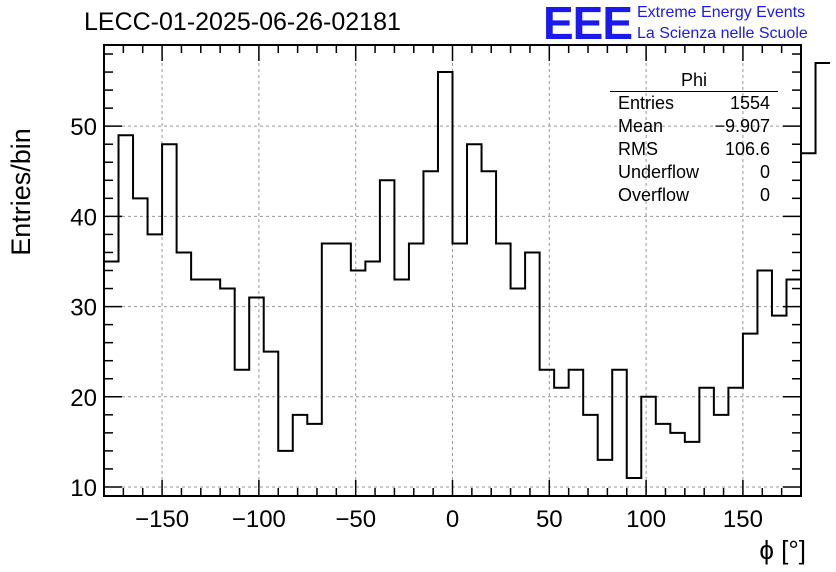 This screenshot has width=836, height=572. I want to click on x-tick-label: 100, so click(646, 519).